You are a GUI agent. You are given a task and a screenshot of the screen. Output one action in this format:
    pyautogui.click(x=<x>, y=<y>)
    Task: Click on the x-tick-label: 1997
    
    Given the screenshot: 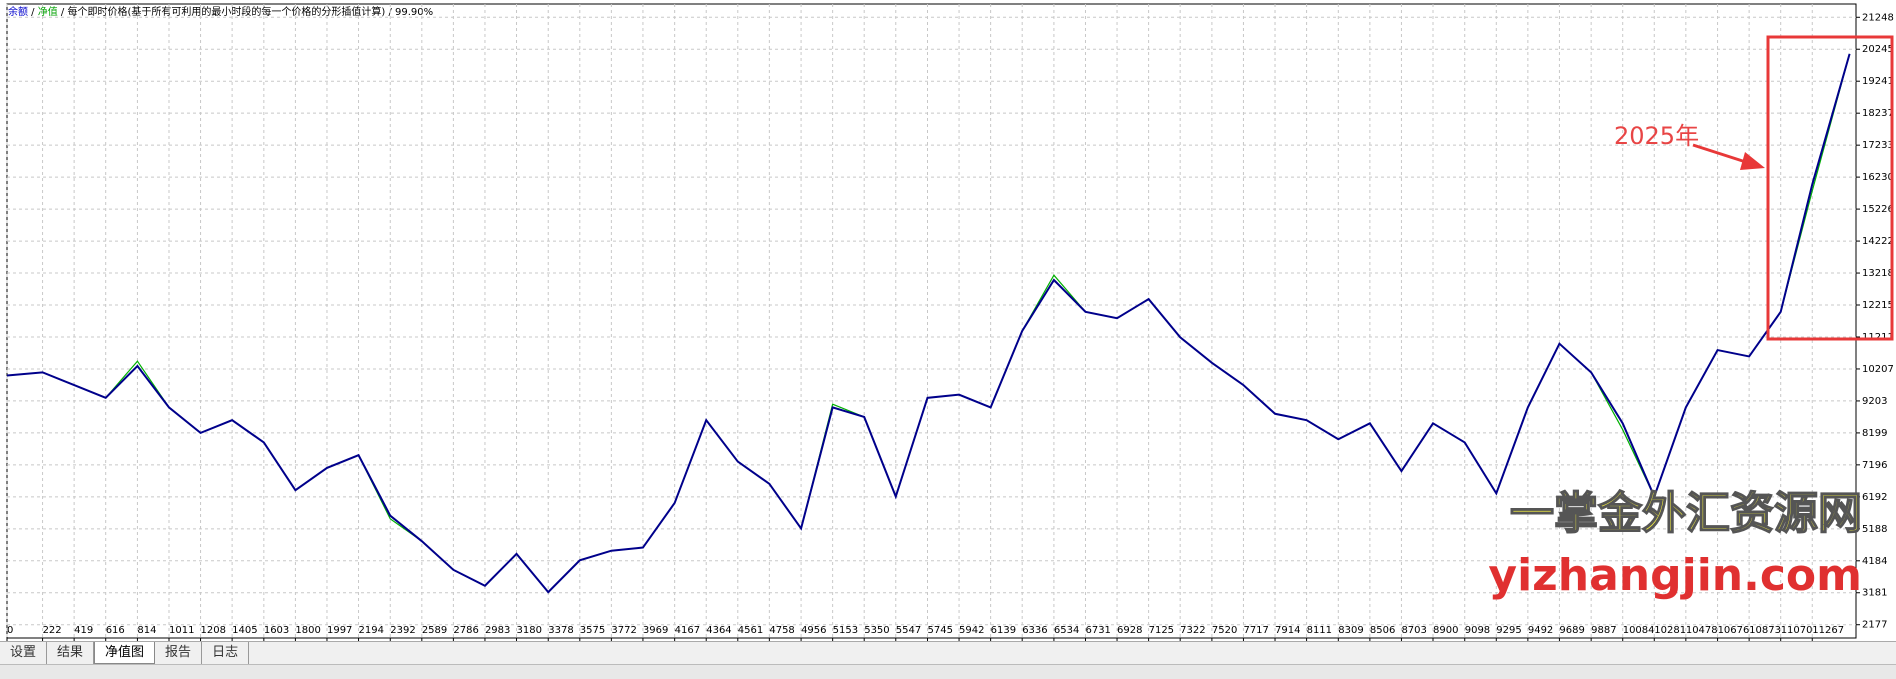 What is the action you would take?
    pyautogui.click(x=339, y=630)
    